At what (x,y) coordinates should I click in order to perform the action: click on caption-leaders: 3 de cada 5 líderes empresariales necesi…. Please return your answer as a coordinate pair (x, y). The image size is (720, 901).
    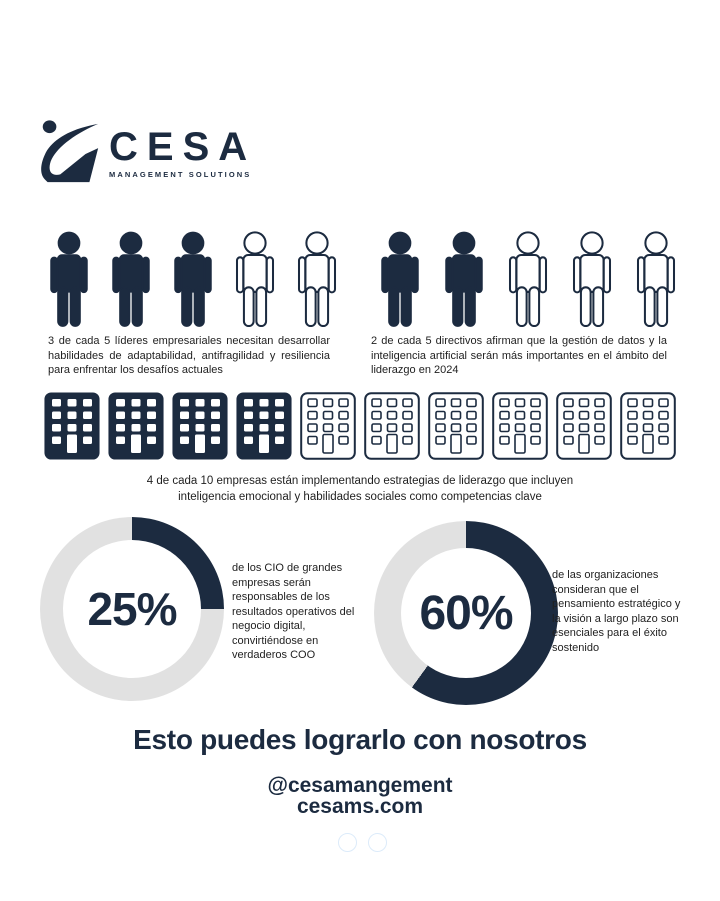
    Looking at the image, I should click on (189, 356).